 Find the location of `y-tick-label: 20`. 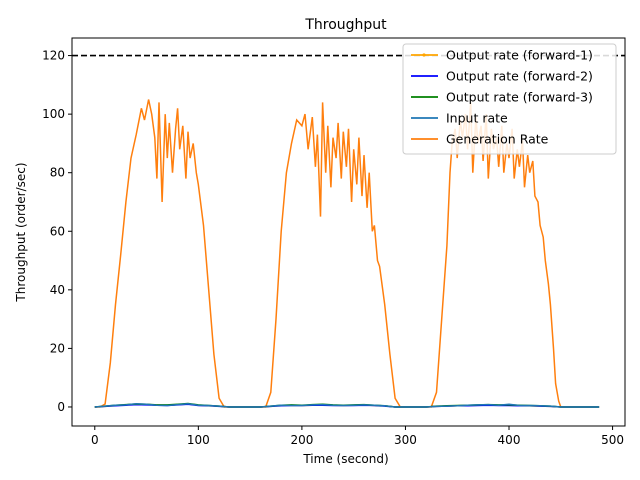

y-tick-label: 20 is located at coordinates (57, 348).